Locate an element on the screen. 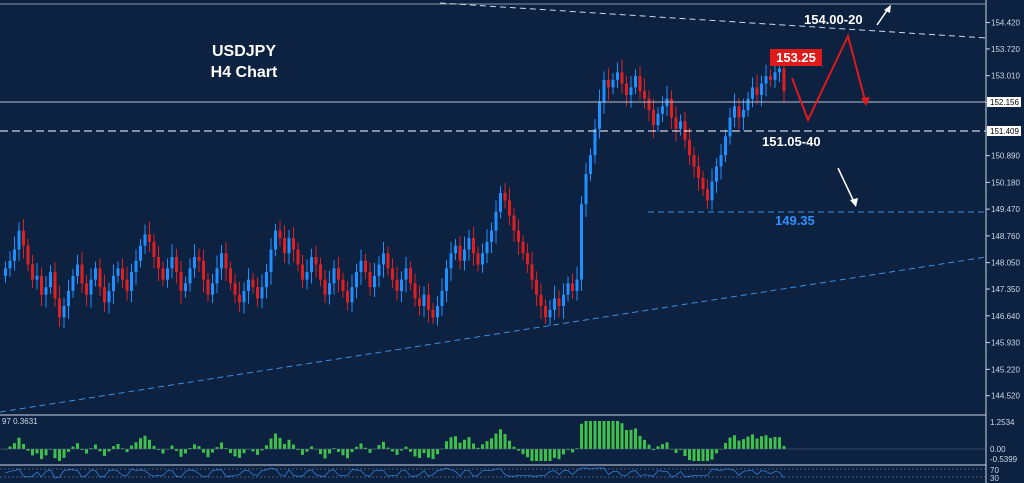  level-label-149: 149.35 is located at coordinates (795, 220).